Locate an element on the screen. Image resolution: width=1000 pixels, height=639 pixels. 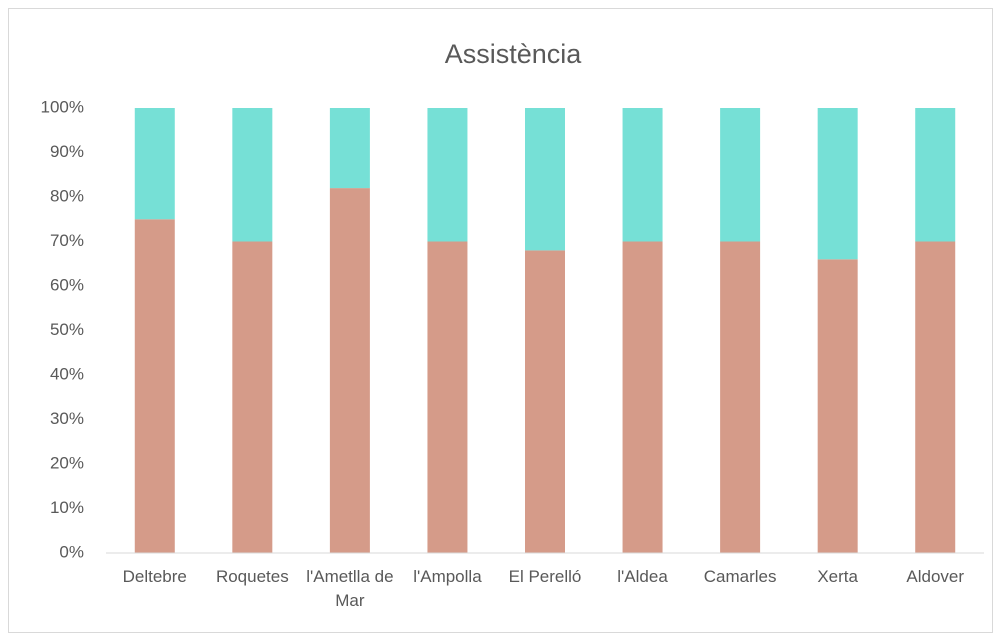
y-tick-label: 0% is located at coordinates (71, 551).